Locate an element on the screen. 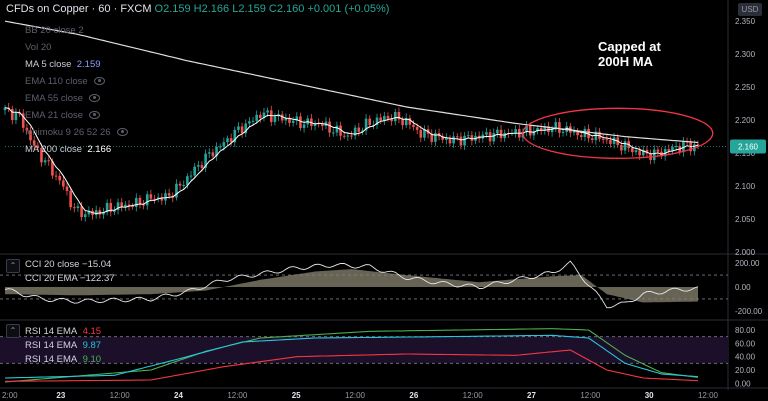  indicator-label: MA 5 close is located at coordinates (48, 64).